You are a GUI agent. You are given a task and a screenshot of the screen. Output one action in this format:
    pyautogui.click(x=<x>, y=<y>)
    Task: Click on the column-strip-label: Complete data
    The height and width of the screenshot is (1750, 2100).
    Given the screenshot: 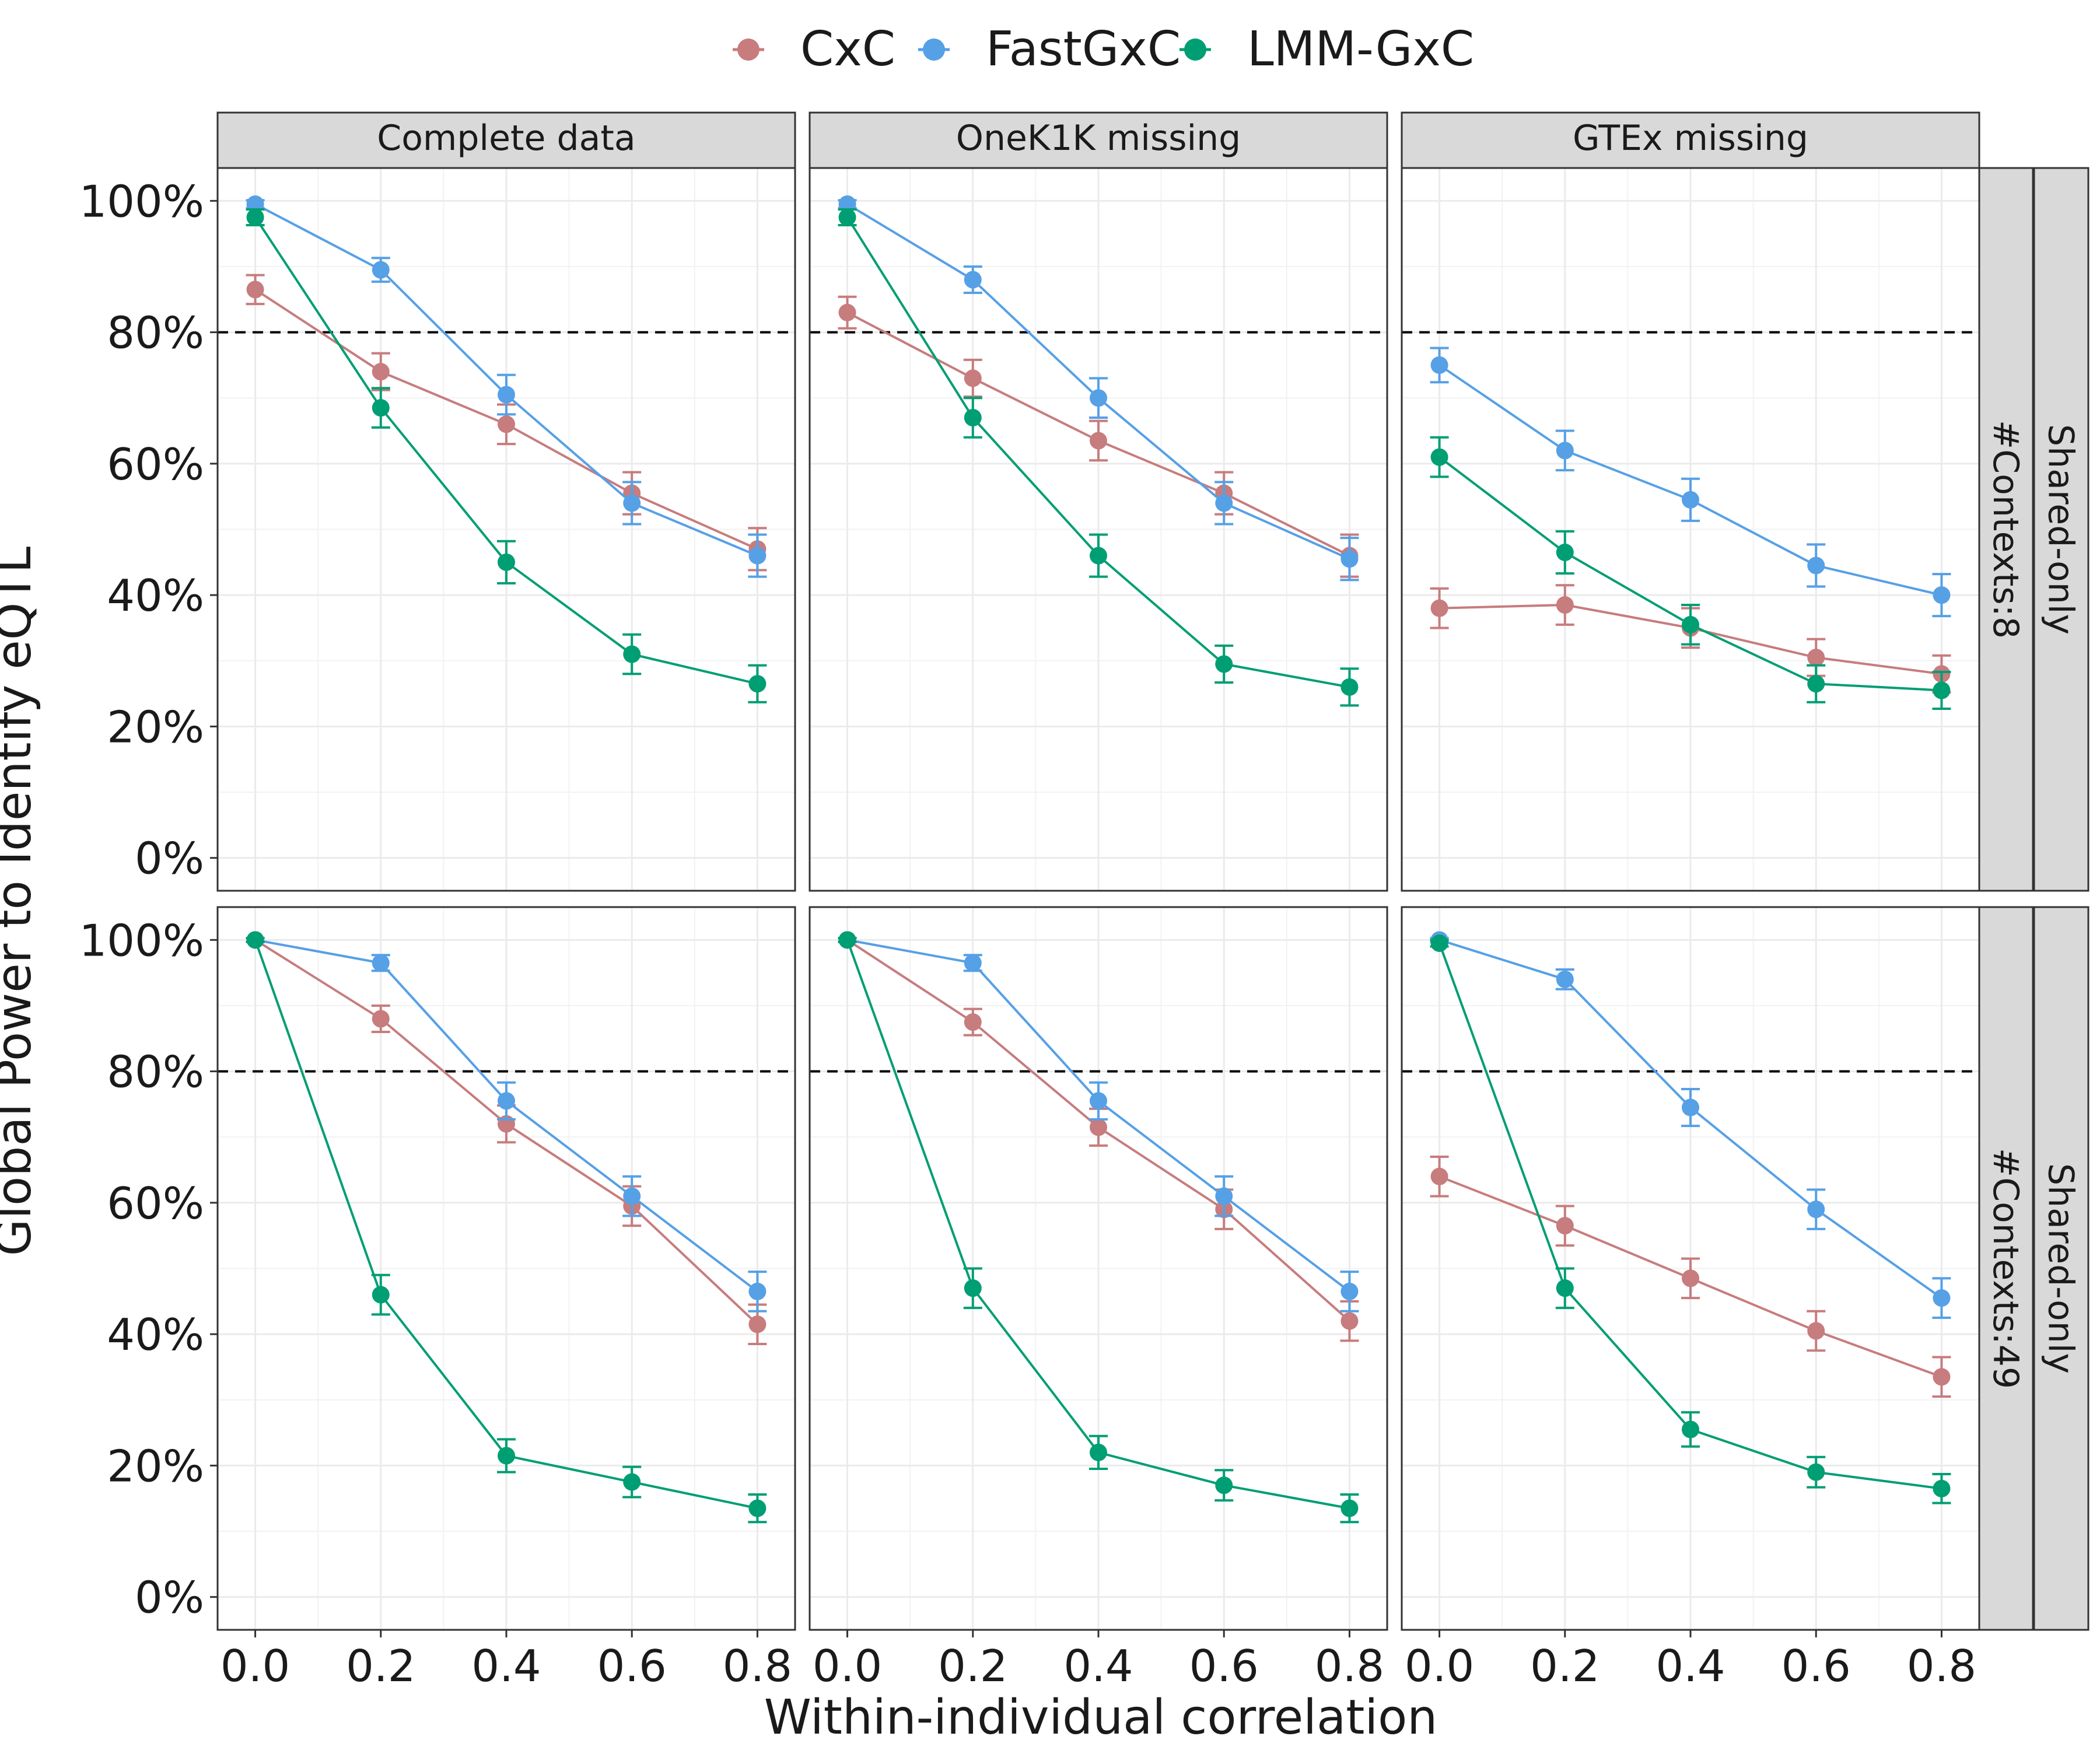 What is the action you would take?
    pyautogui.click(x=506, y=138)
    